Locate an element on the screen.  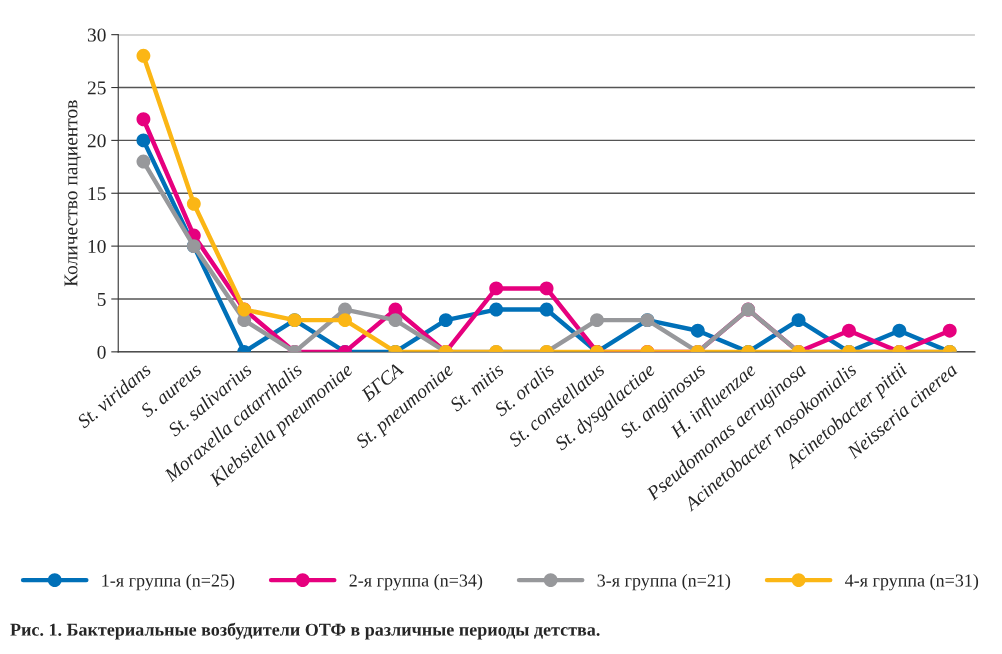
legend-label: 3-я группа (n=21) is located at coordinates (664, 582).